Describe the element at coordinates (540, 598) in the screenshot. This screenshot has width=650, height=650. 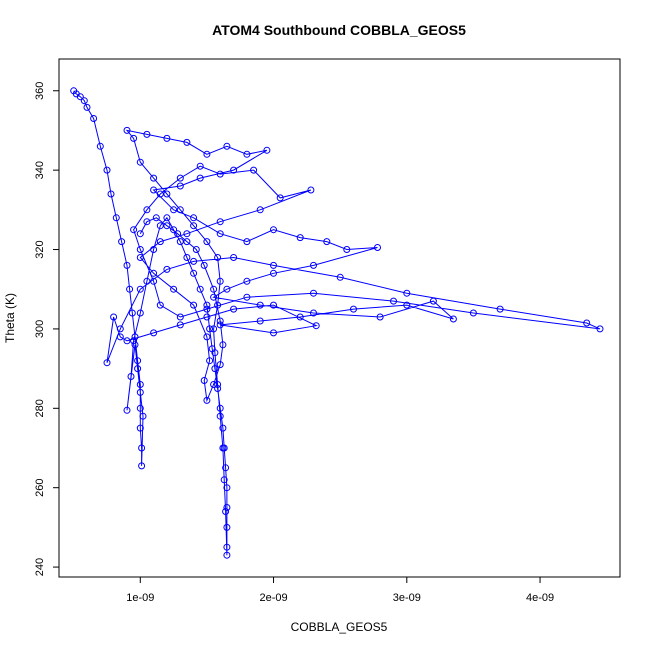
I see `x-tick-label: 4e-09` at that location.